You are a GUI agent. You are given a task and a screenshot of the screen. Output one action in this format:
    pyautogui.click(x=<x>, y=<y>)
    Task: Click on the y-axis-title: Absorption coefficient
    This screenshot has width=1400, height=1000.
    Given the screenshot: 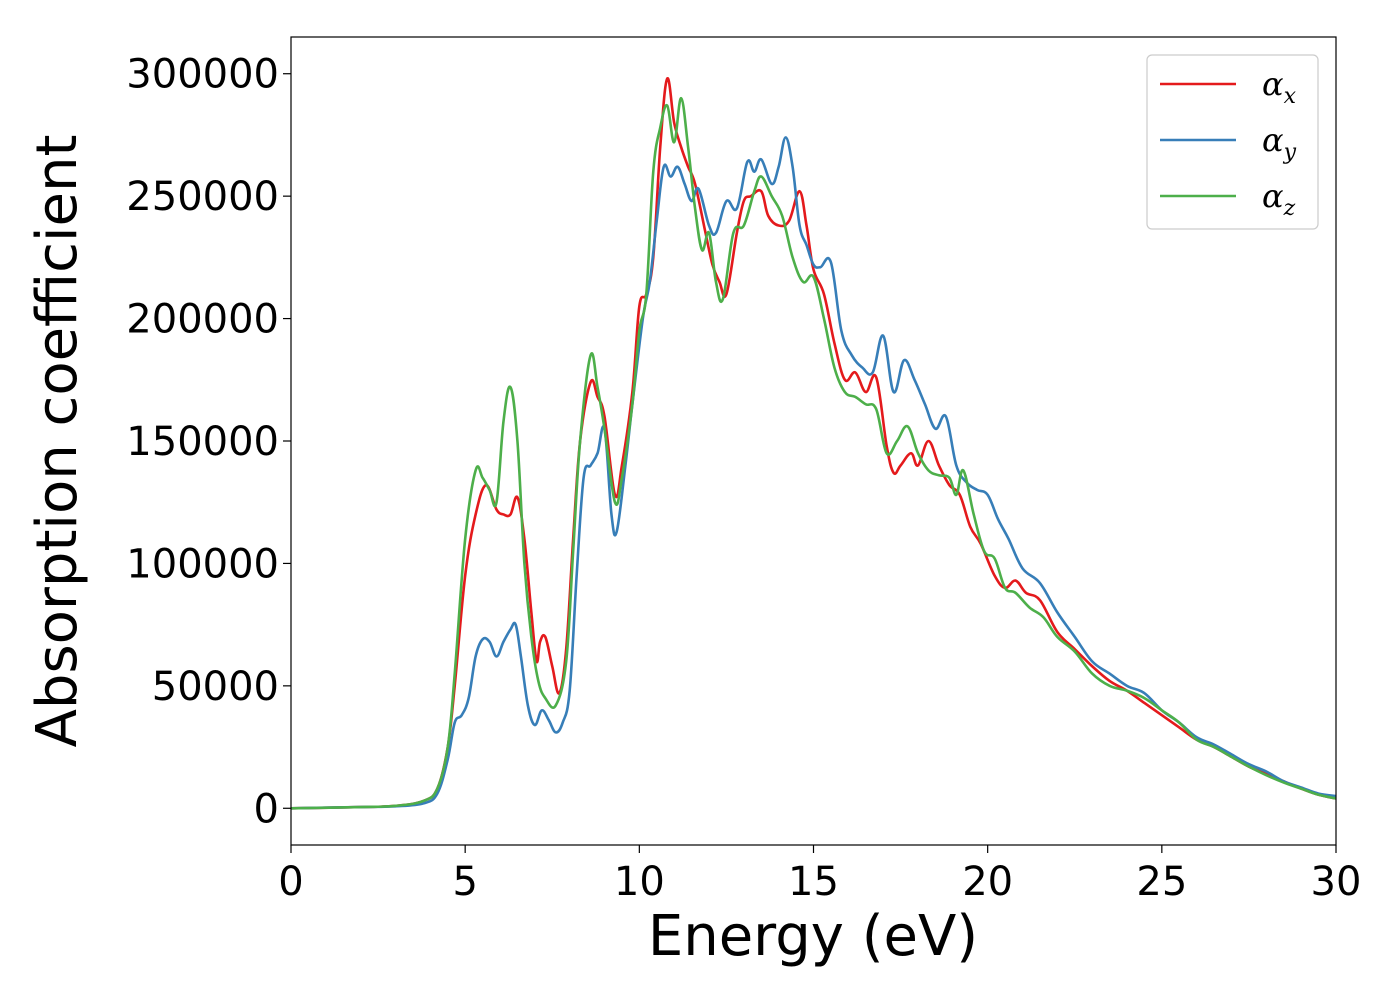 What is the action you would take?
    pyautogui.click(x=57, y=441)
    